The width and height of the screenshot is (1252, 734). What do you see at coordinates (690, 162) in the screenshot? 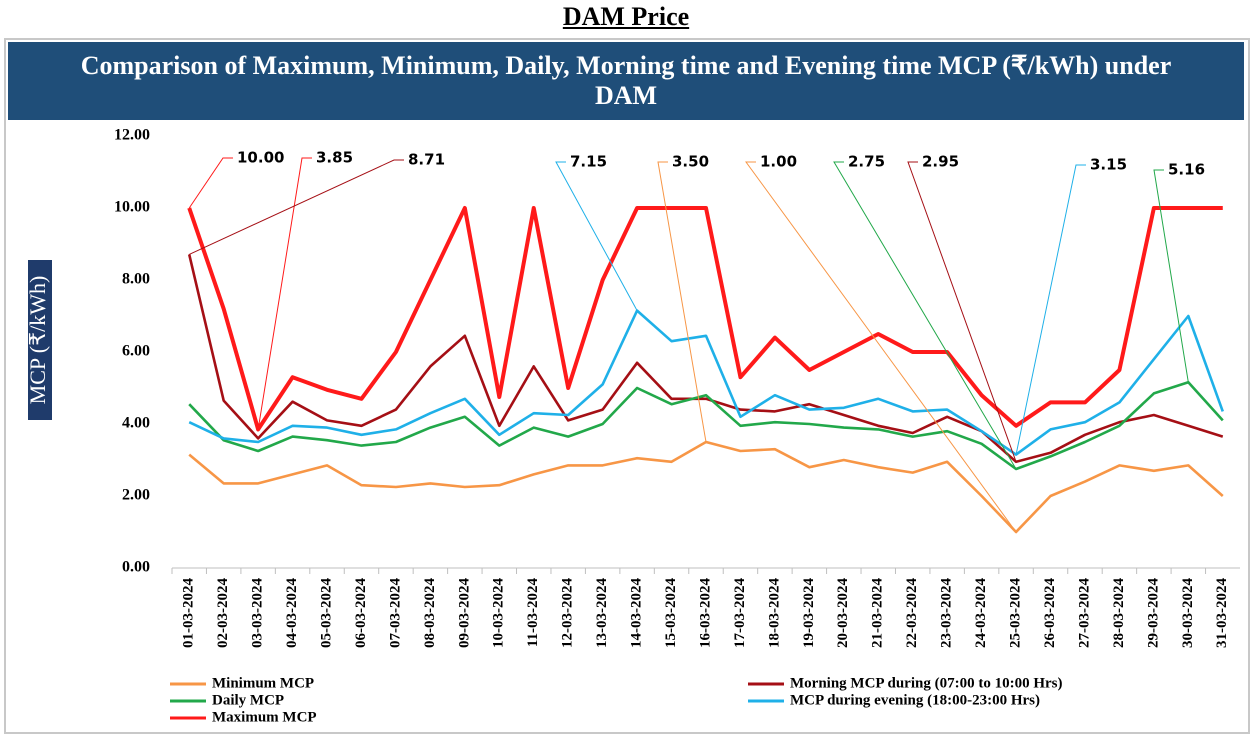
I see `annotation-label: 3.50` at bounding box center [690, 162].